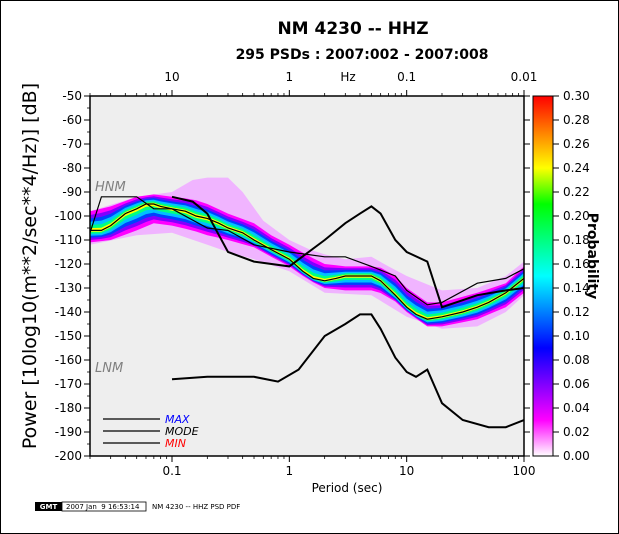 The image size is (619, 534). I want to click on x-tick-label: 100, so click(524, 471).